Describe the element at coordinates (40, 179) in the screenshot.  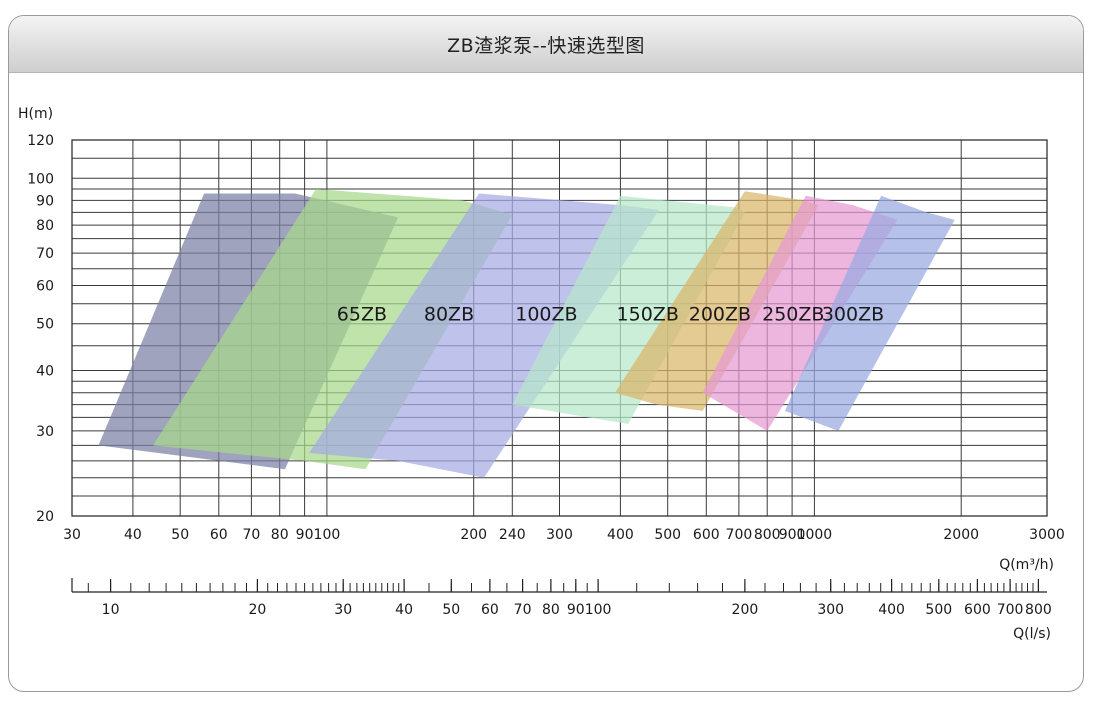
I see `y-tick-label: 100` at that location.